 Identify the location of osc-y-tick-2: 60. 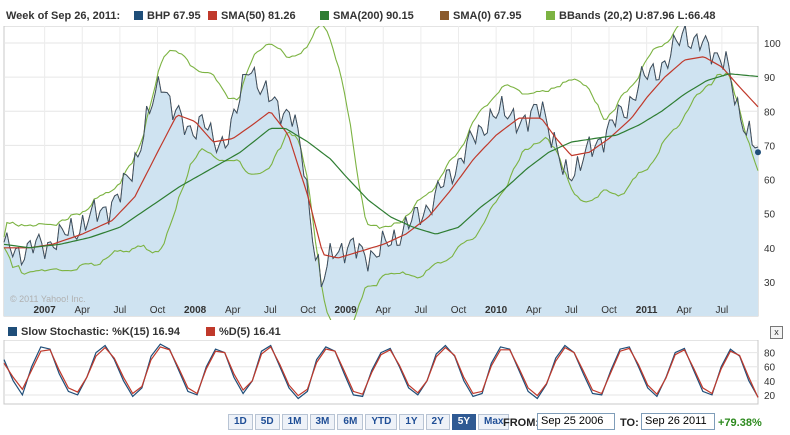
(770, 368).